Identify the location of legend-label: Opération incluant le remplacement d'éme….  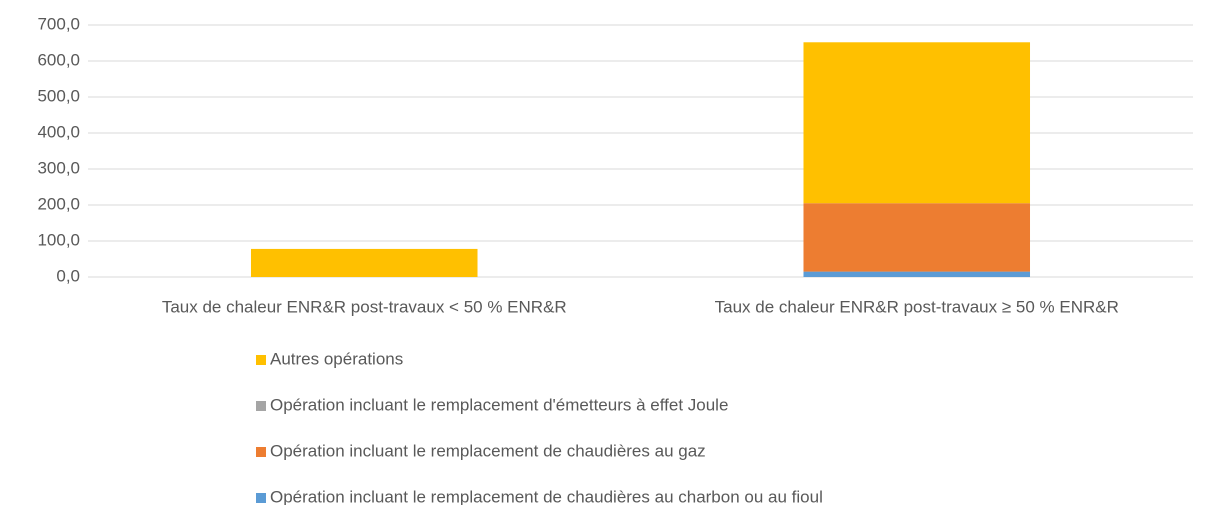
(499, 404).